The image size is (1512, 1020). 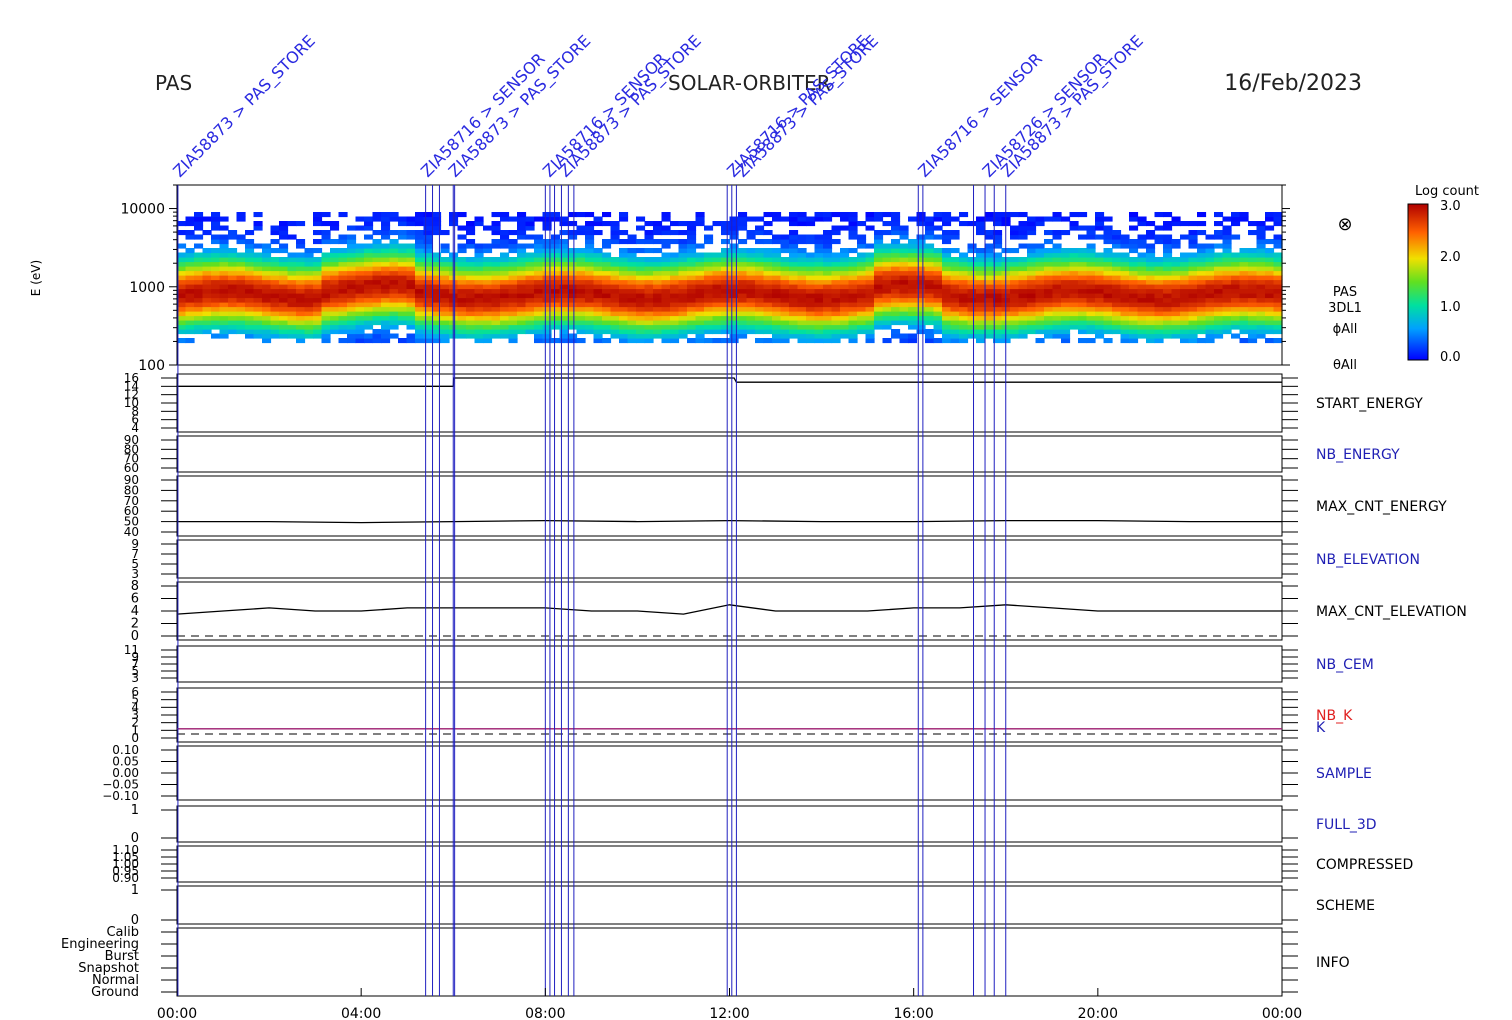 I want to click on panel-label-start-energy: START_ENERGY, so click(x=1369, y=404).